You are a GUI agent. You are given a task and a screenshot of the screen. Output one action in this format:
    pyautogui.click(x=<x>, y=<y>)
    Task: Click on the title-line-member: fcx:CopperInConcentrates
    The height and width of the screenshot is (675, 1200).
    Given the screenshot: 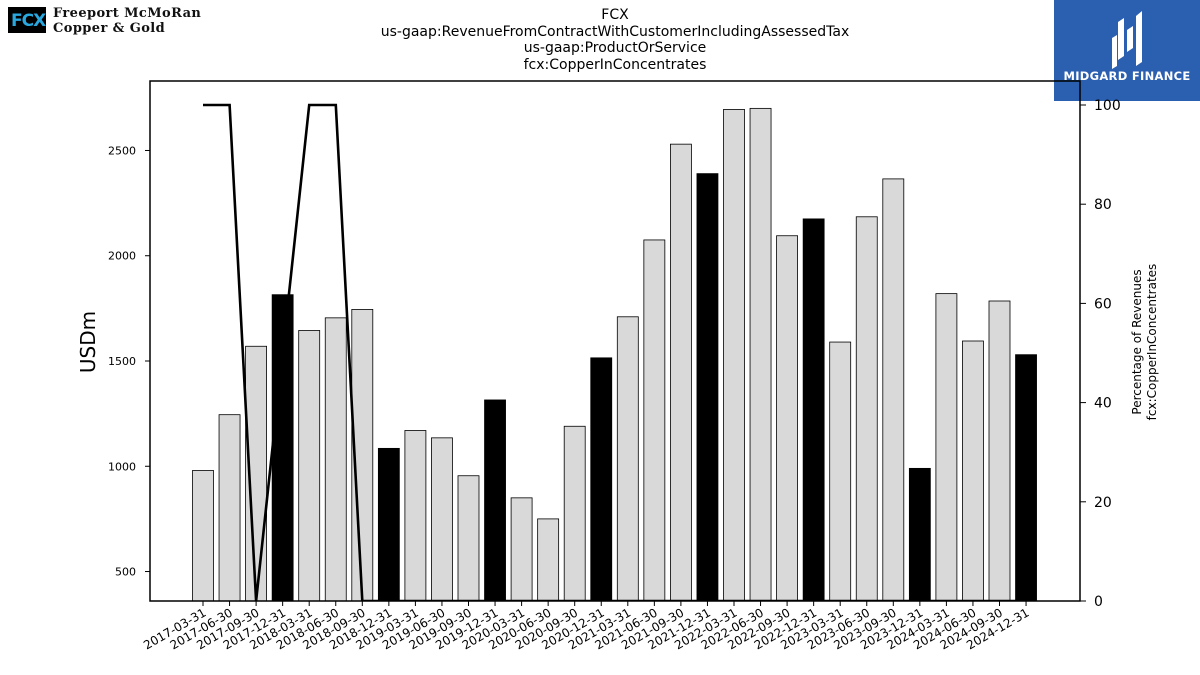 What is the action you would take?
    pyautogui.click(x=615, y=64)
    